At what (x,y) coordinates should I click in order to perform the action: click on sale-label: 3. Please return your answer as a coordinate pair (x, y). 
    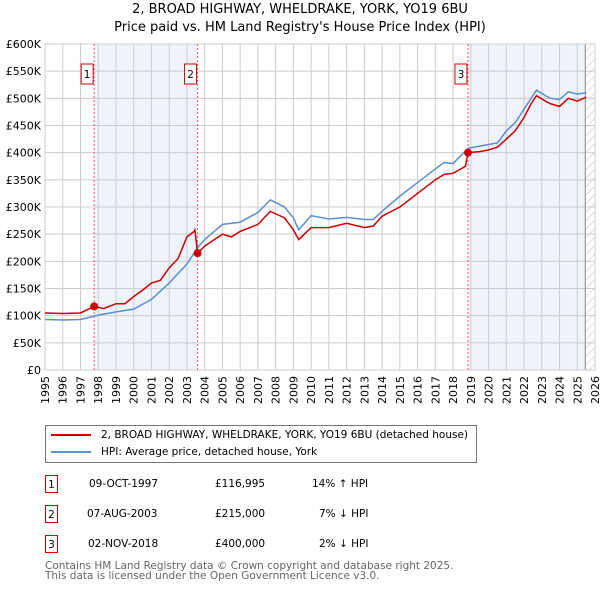
    Looking at the image, I should click on (461, 75).